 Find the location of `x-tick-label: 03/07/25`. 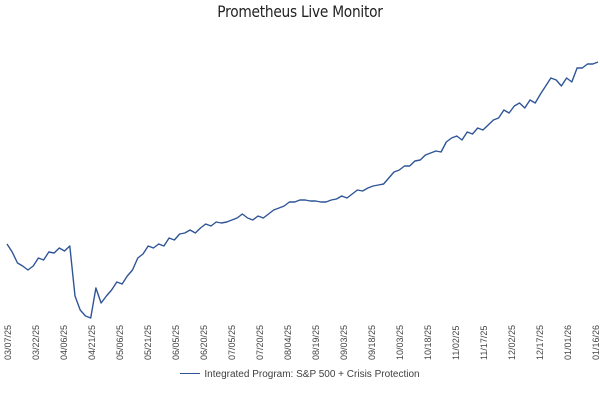

x-tick-label: 03/07/25 is located at coordinates (8, 342).